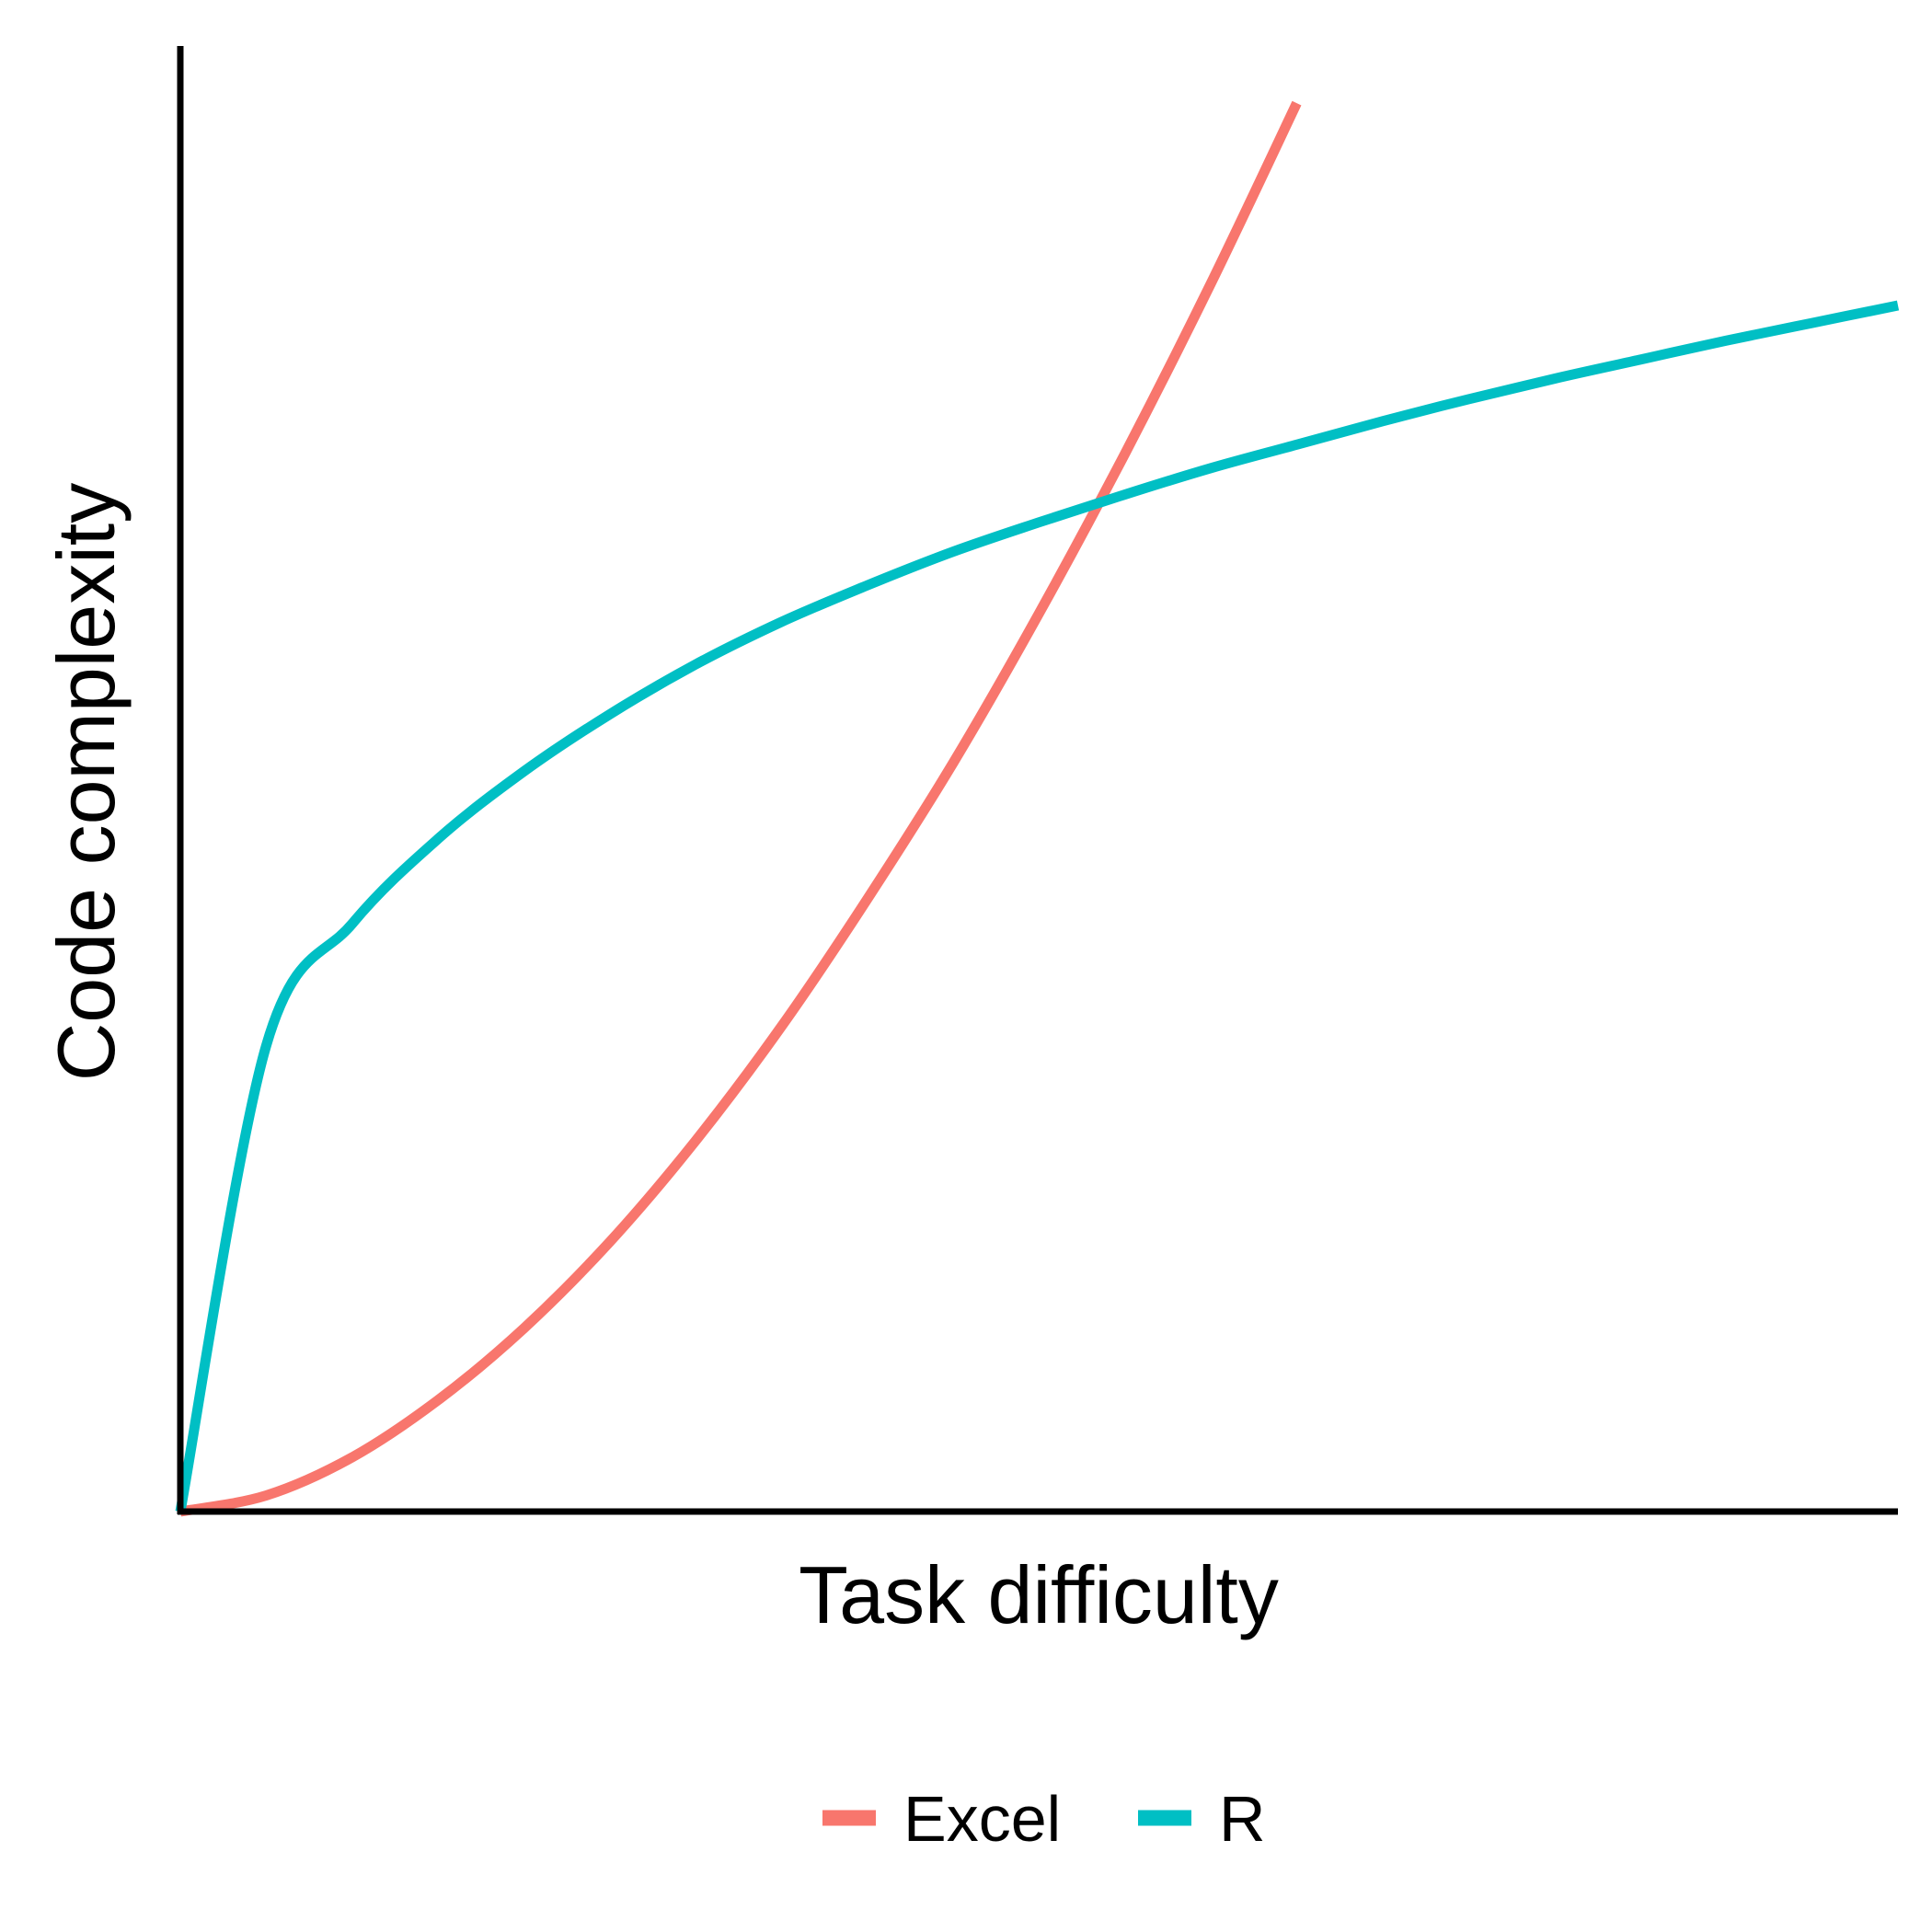 The height and width of the screenshot is (1932, 1932). I want to click on legend-label-r: R, so click(1242, 1819).